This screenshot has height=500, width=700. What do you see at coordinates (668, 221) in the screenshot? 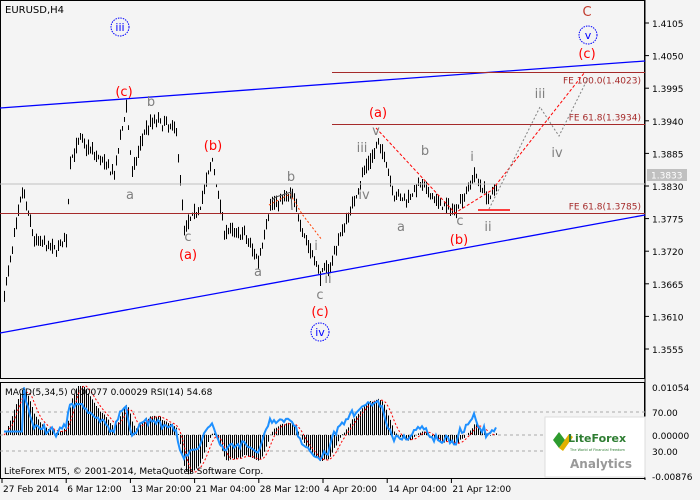
I see `y-tick-label: 1.3775` at bounding box center [668, 221].